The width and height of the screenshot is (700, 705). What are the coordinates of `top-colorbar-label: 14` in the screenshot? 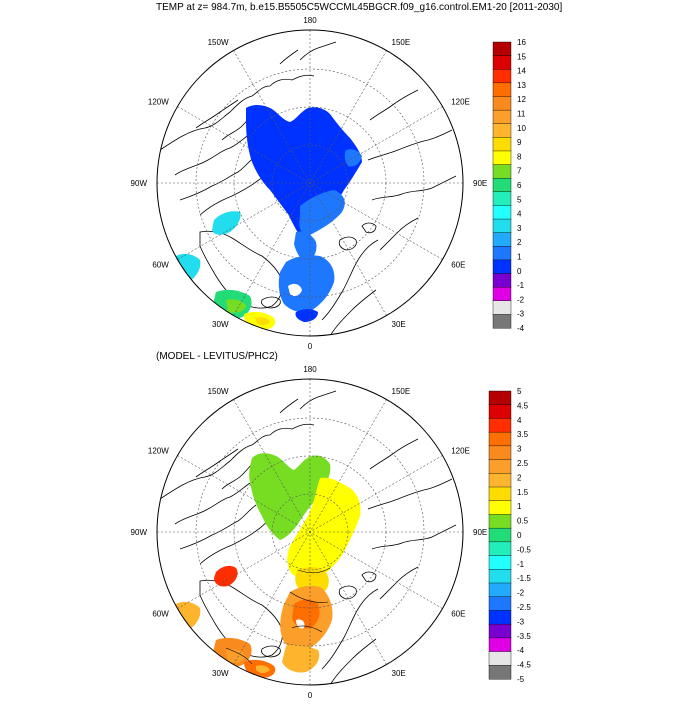 It's located at (521, 71).